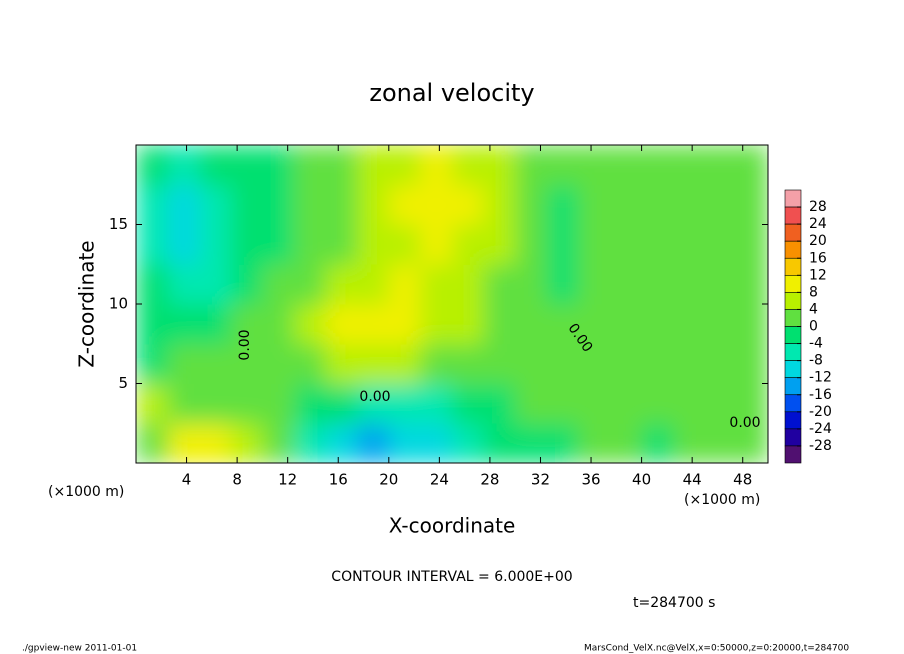 The height and width of the screenshot is (654, 904). I want to click on x-unit-left: (×1000 m), so click(86, 492).